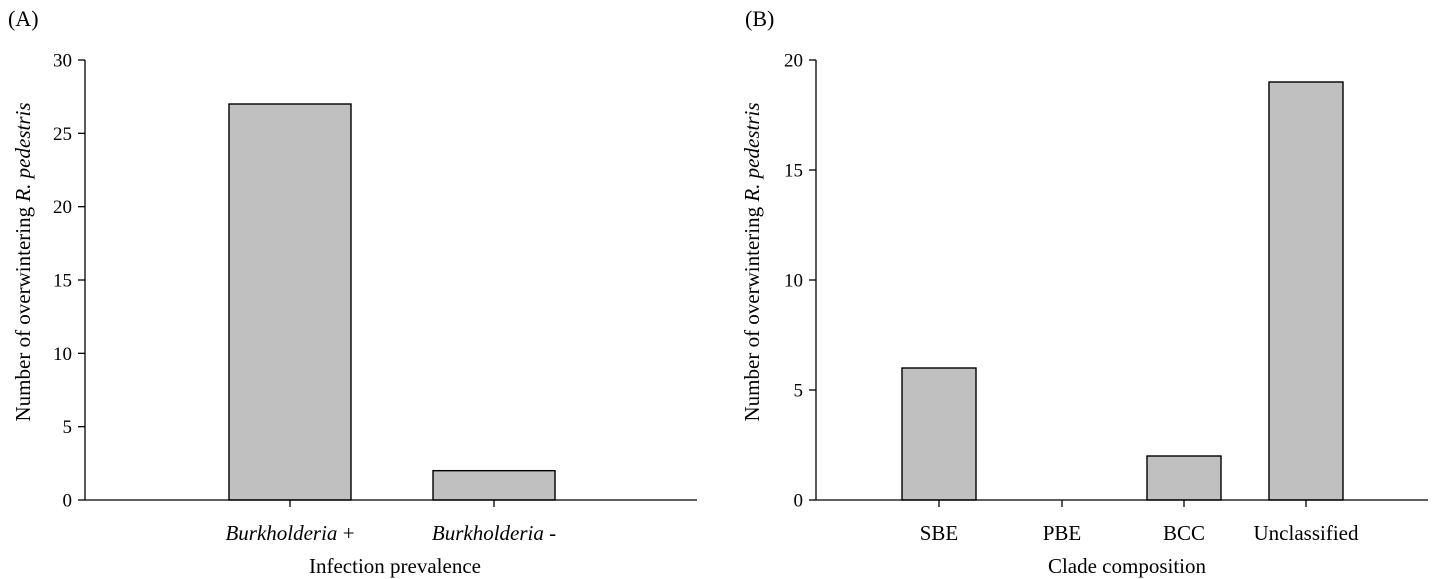  Describe the element at coordinates (759, 18) in the screenshot. I see `panel-b-label: (B)` at that location.